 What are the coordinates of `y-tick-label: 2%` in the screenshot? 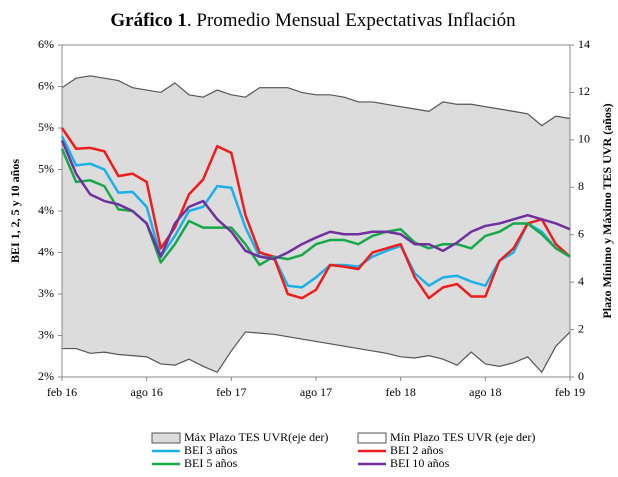 It's located at (46, 376).